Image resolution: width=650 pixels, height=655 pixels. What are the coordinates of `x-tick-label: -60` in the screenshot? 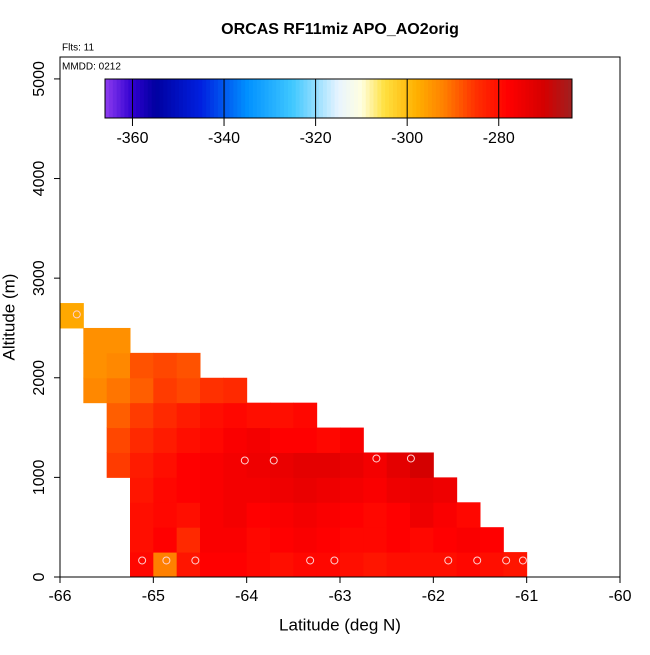 It's located at (619, 596).